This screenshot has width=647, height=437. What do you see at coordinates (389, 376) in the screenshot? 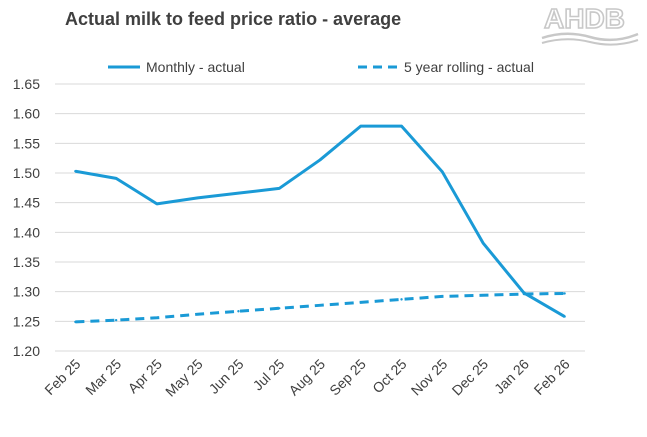
I see `x-tick-label: Oct 25` at bounding box center [389, 376].